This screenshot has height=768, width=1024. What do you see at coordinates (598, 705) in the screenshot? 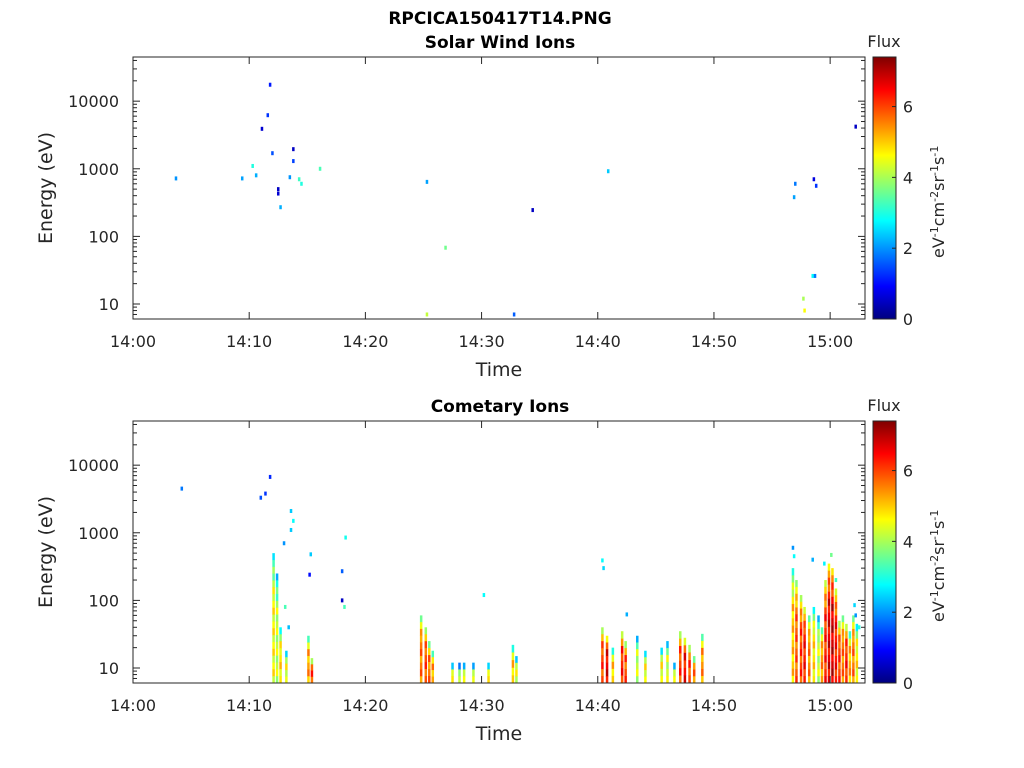
I see `x-tick-label: 14:40` at bounding box center [598, 705].